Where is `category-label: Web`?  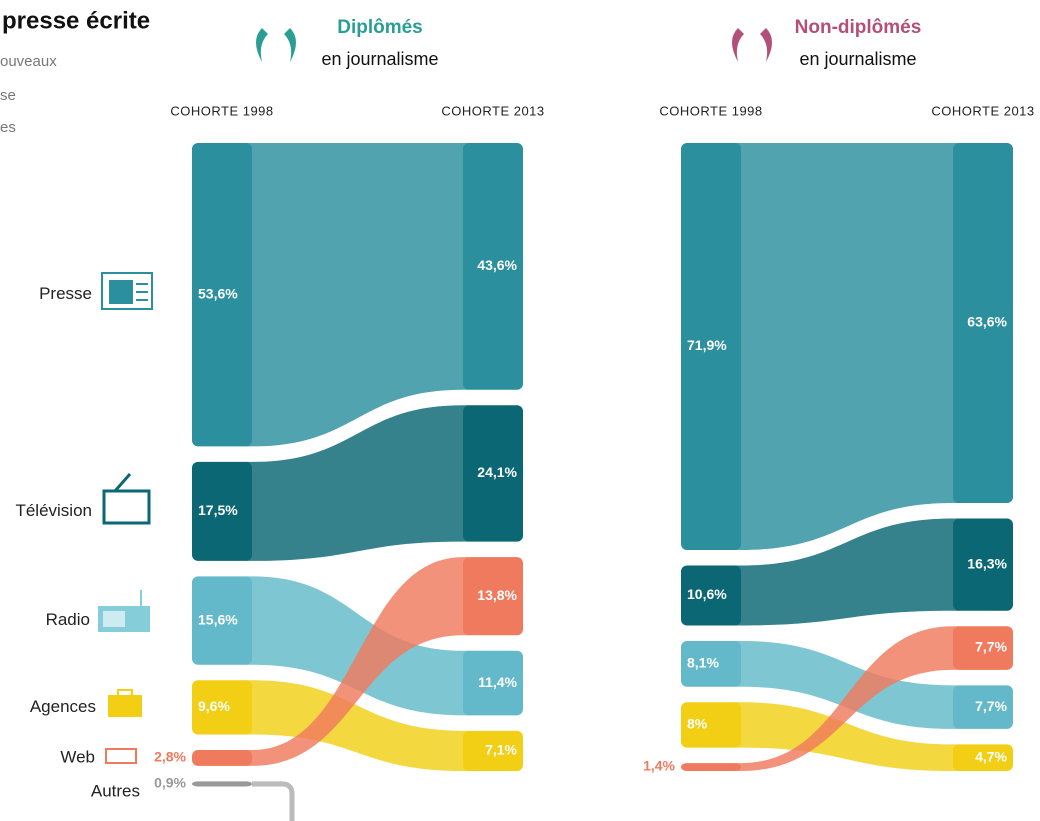
category-label: Web is located at coordinates (77, 756).